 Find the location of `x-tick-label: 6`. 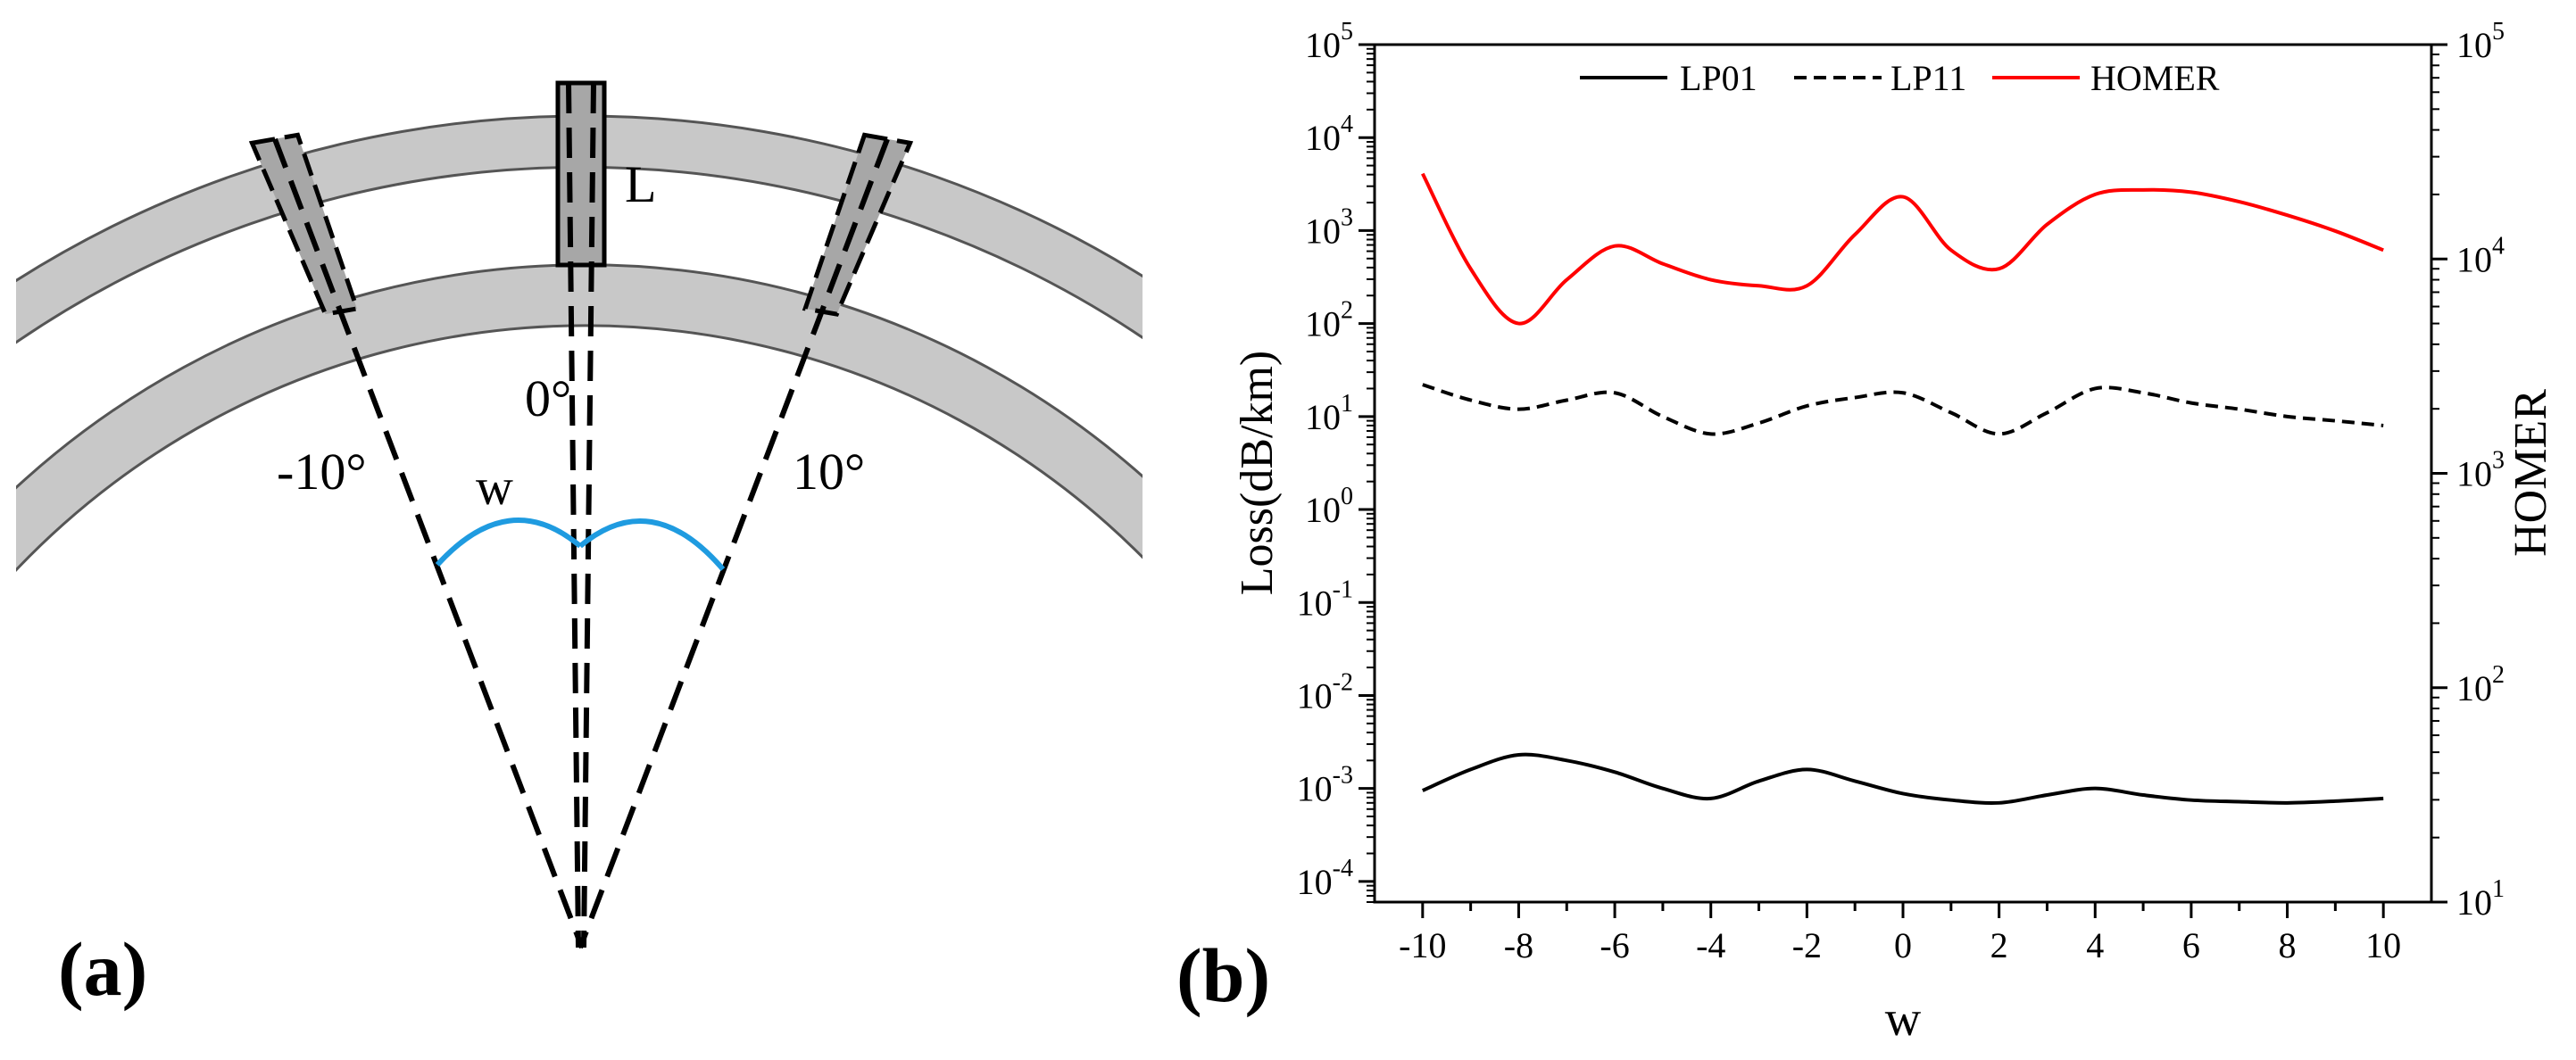

x-tick-label: 6 is located at coordinates (2191, 945).